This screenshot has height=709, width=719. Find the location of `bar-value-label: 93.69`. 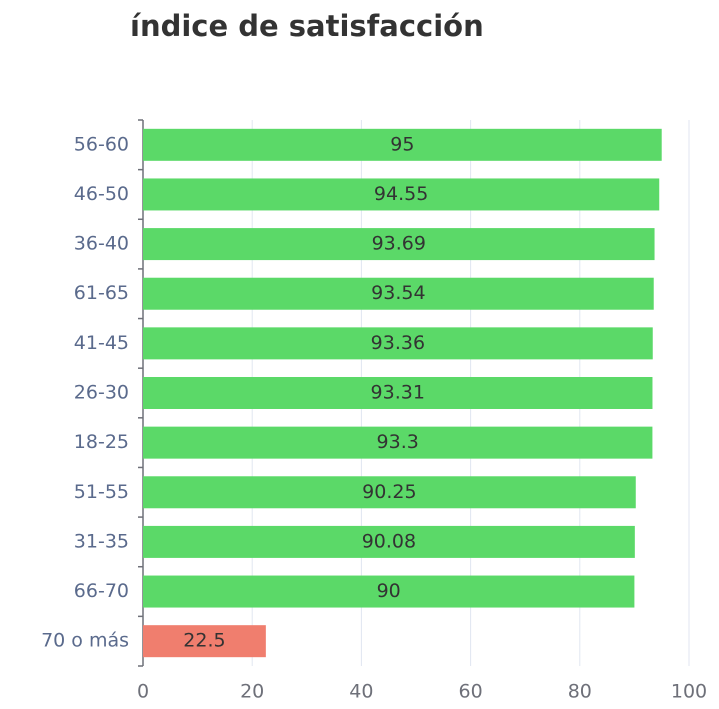

bar-value-label: 93.69 is located at coordinates (399, 244).